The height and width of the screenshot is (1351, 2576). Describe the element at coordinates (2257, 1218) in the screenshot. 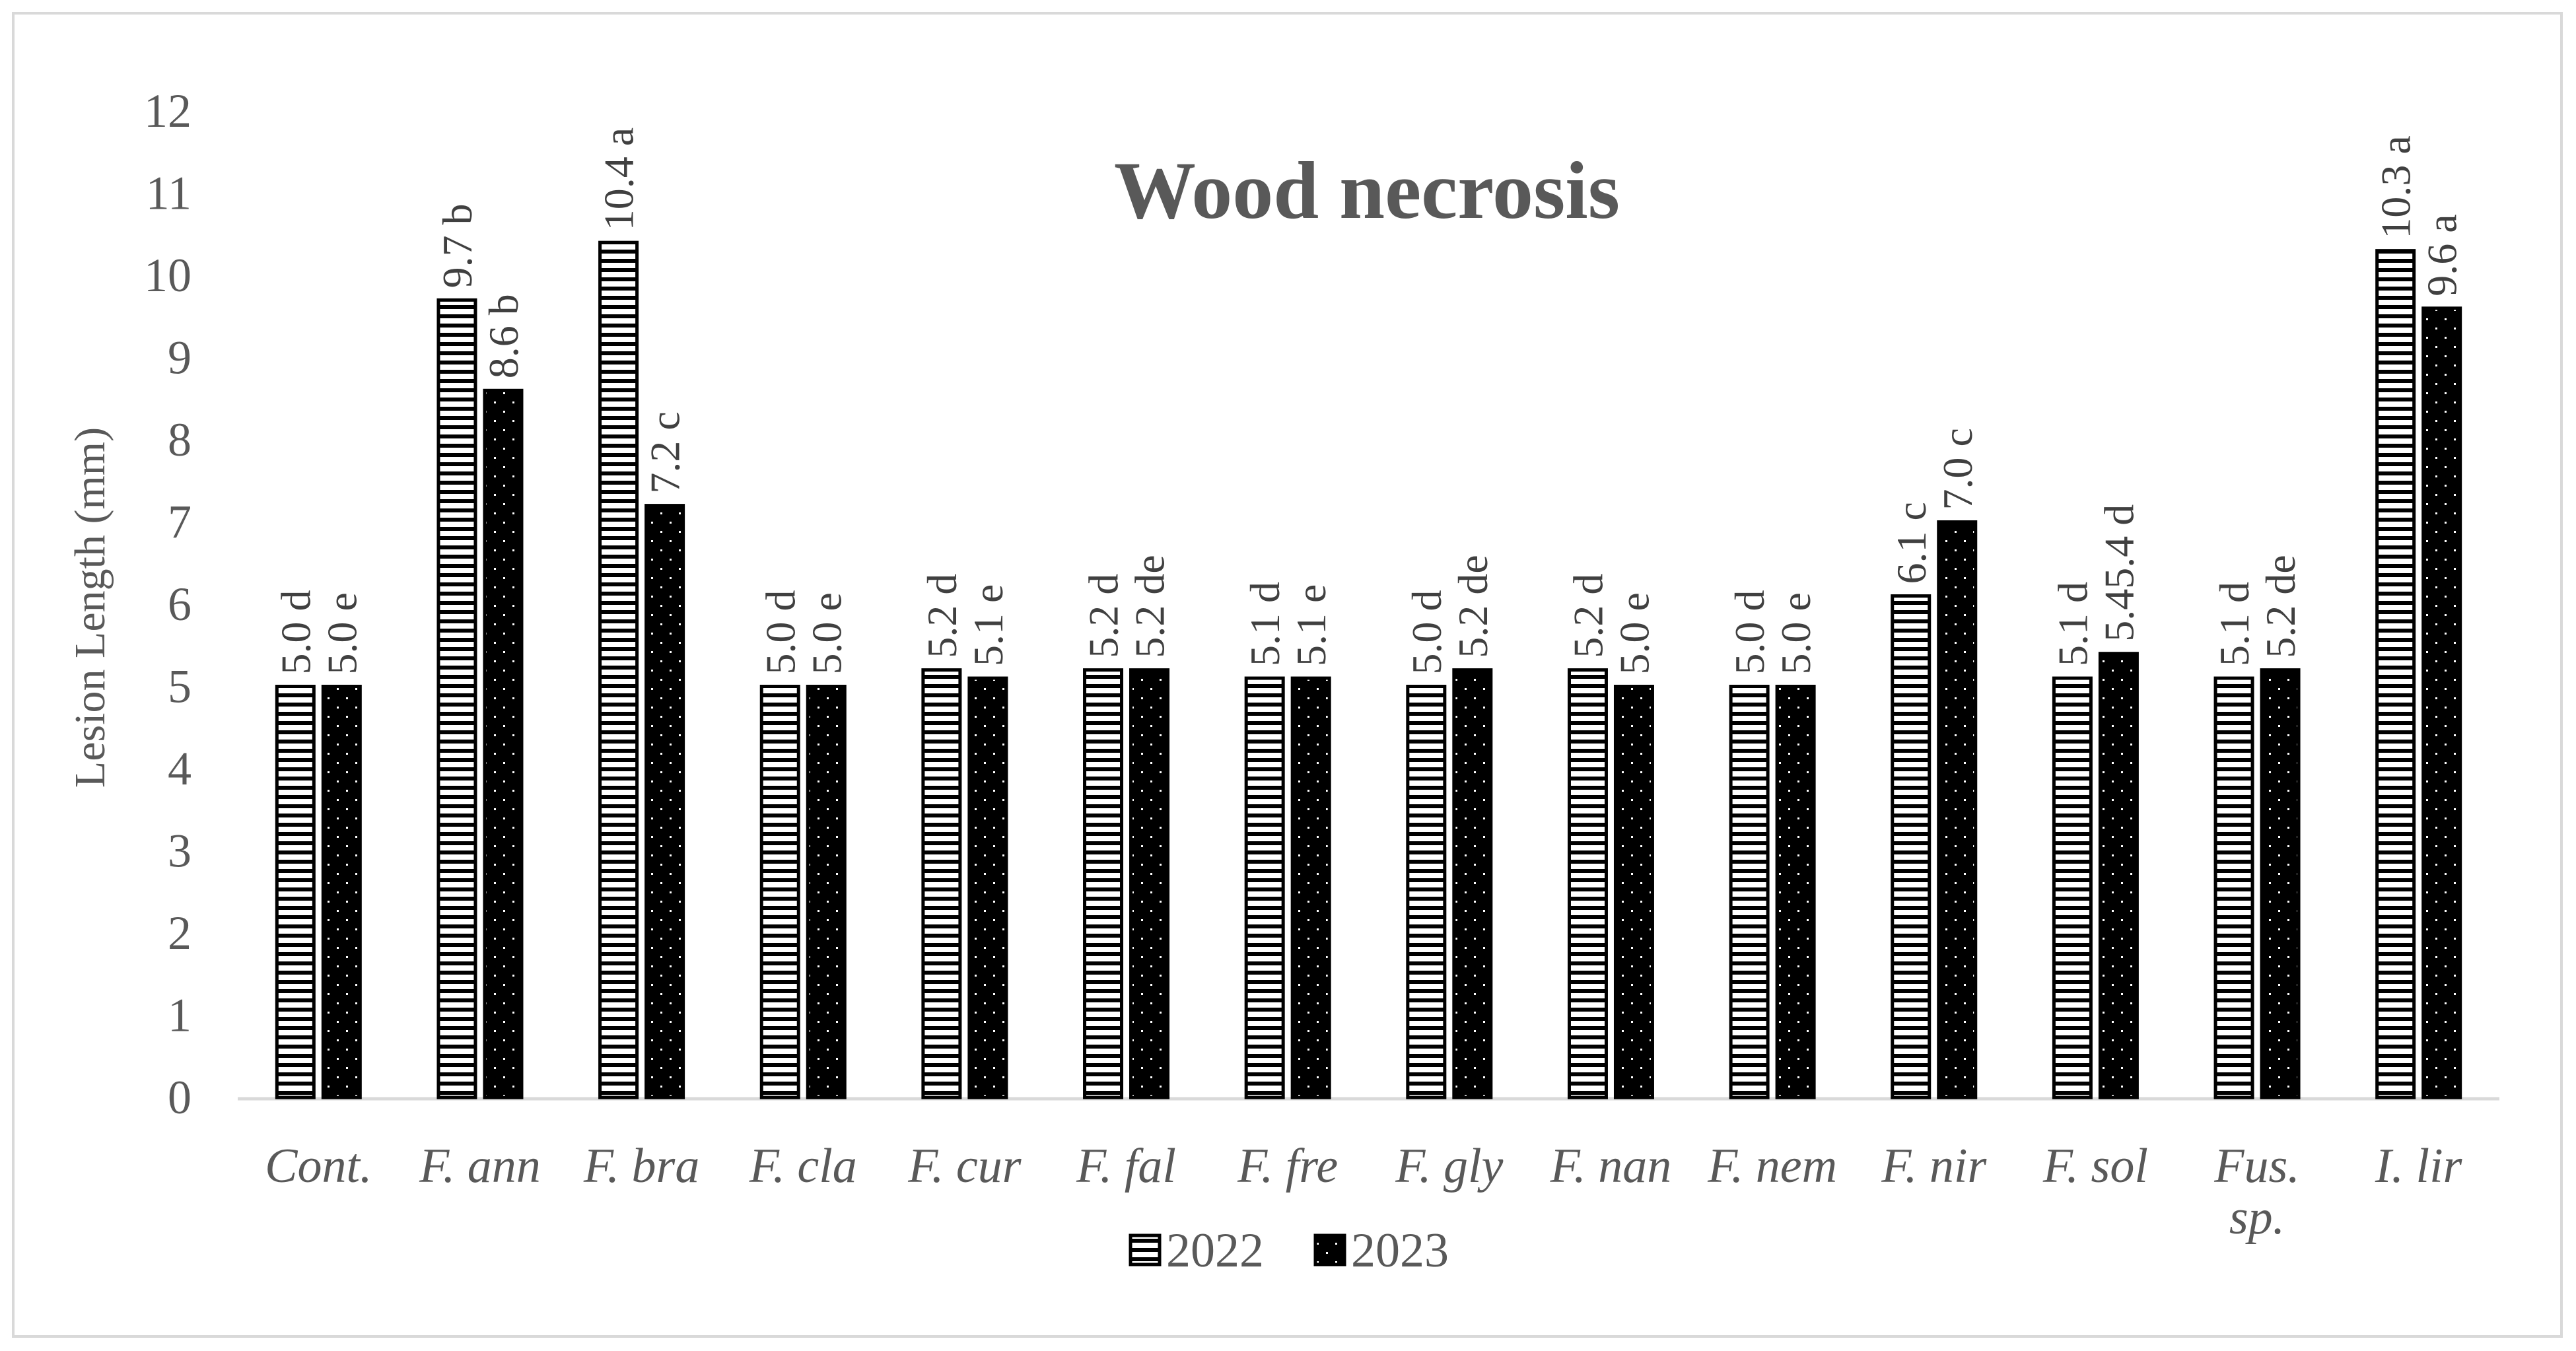

I see `x-category-label: sp.` at that location.